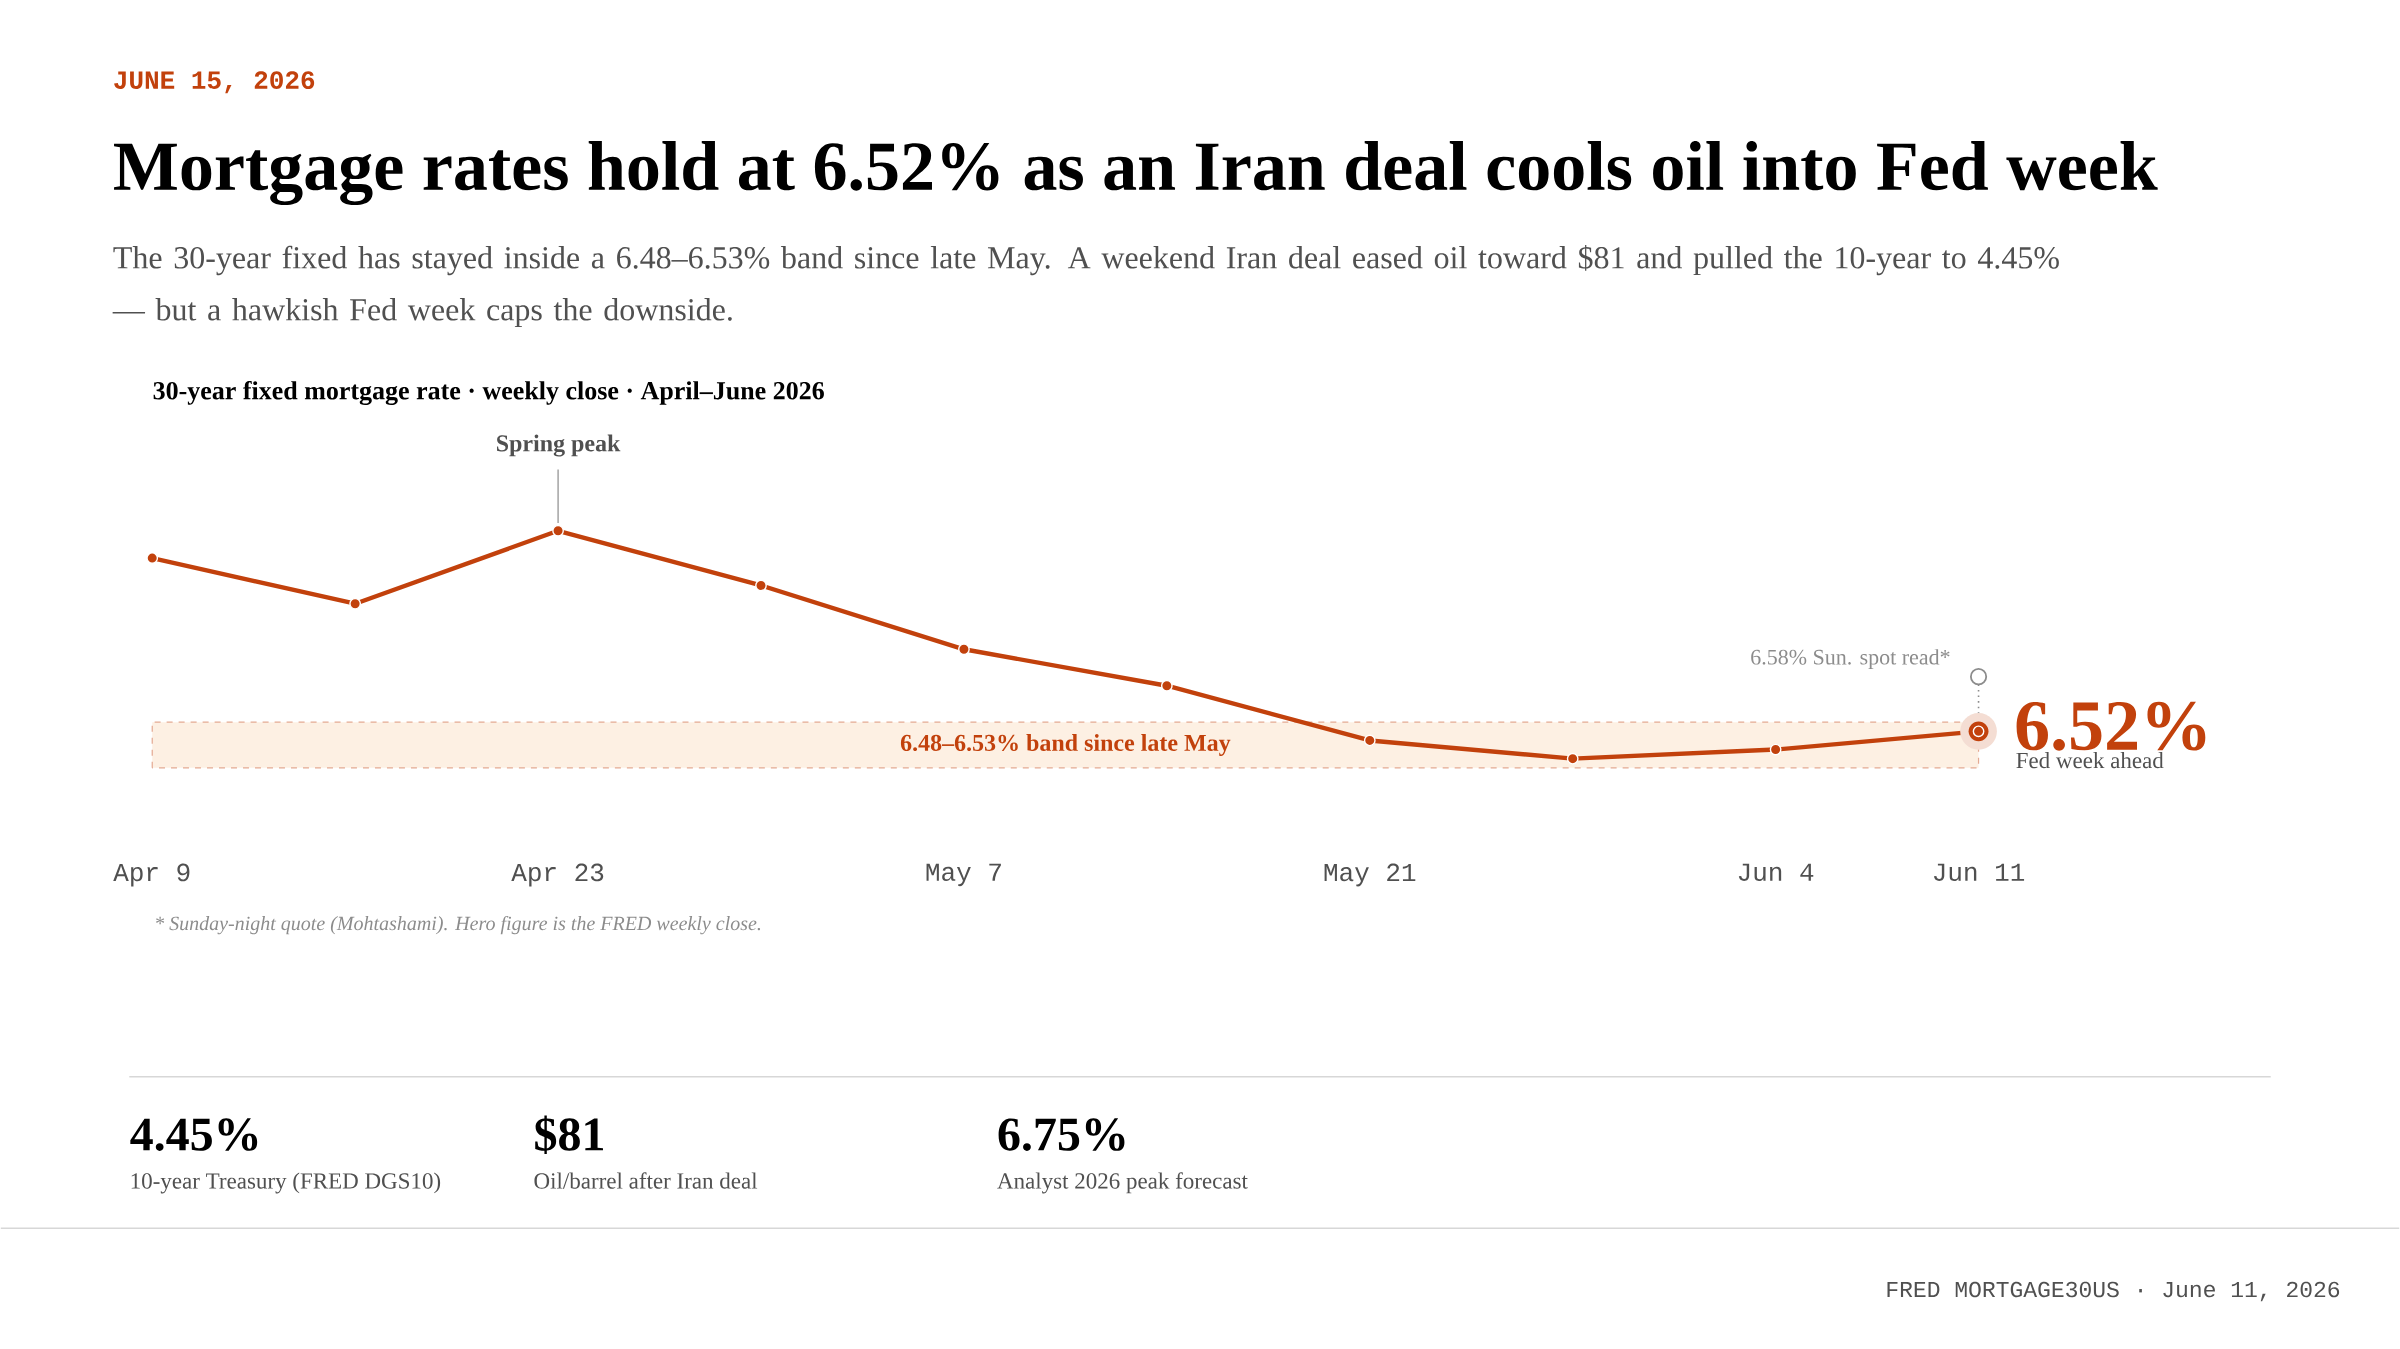  Describe the element at coordinates (2090, 760) in the screenshot. I see `text: Fed week ahead` at that location.